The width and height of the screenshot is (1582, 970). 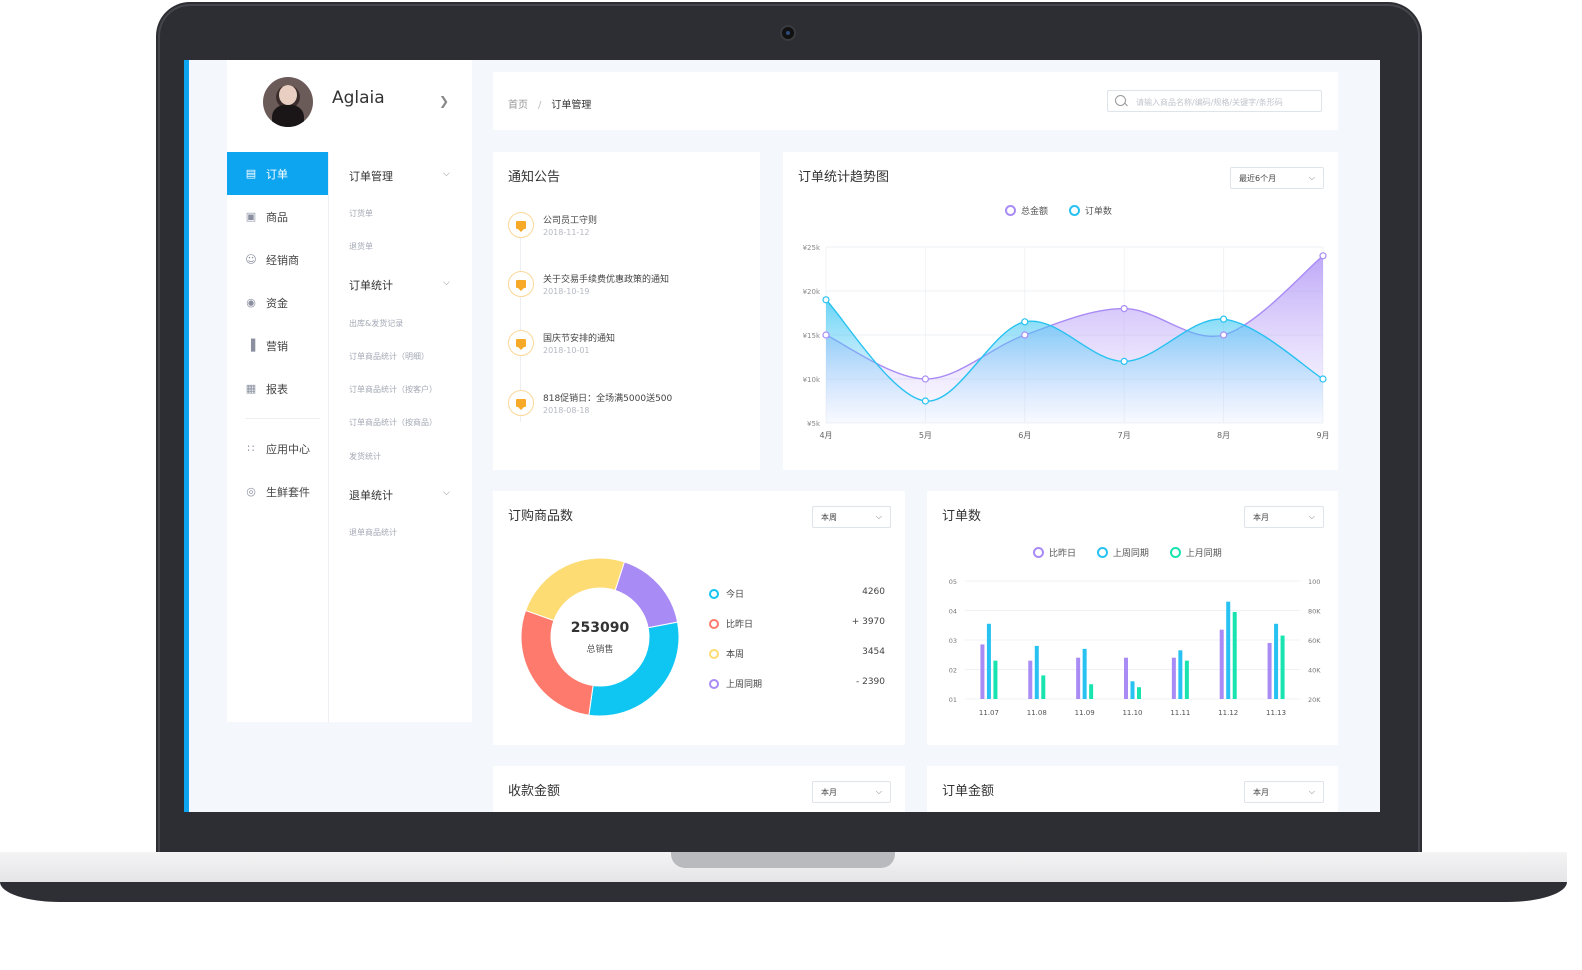 What do you see at coordinates (1132, 713) in the screenshot?
I see `x-tick-label: 11.10` at bounding box center [1132, 713].